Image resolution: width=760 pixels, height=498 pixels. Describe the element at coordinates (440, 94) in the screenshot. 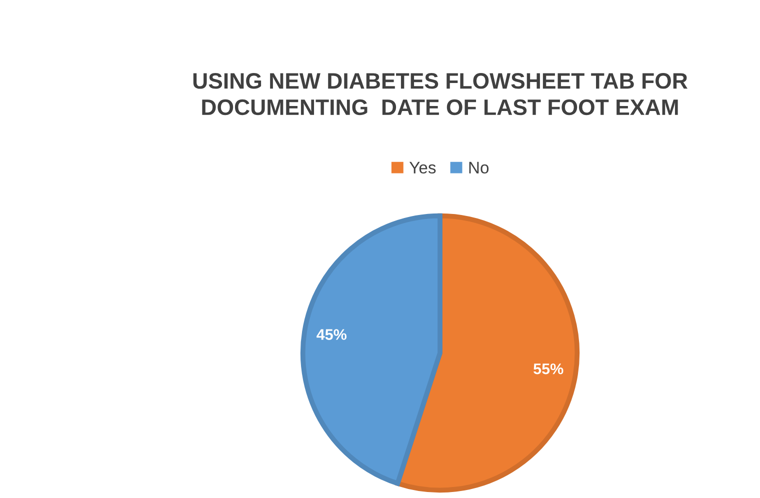

I see `chart-title: USING NEW DIABETES FLOWSHEET TAB FOR DOCUMENTING DATE OF LAST FOOT EXAM` at that location.